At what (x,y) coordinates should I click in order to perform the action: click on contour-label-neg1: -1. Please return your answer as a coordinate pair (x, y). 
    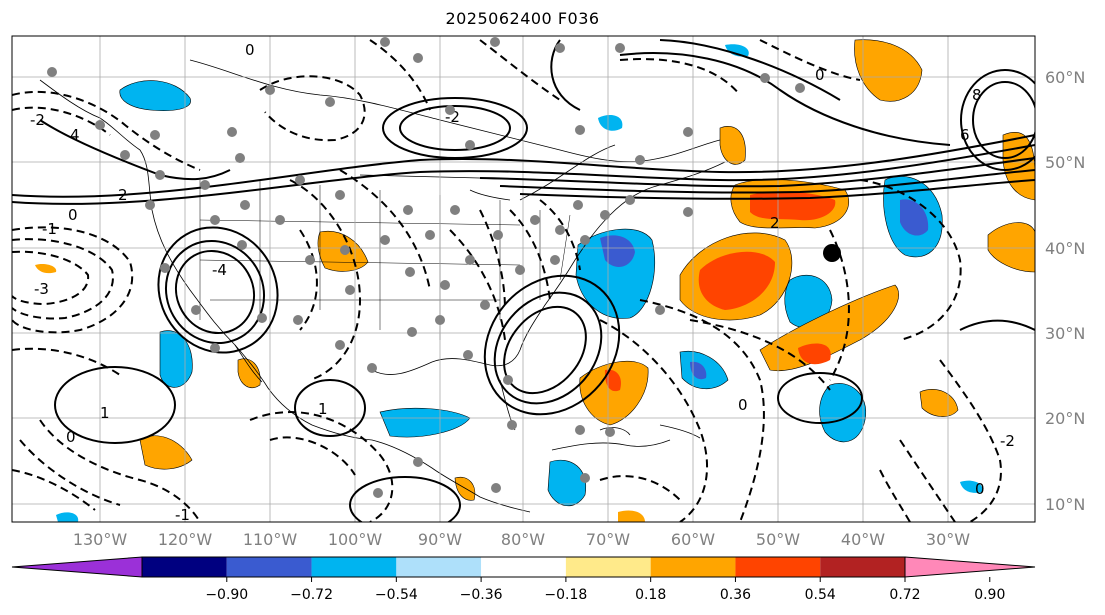
    Looking at the image, I should click on (49, 229).